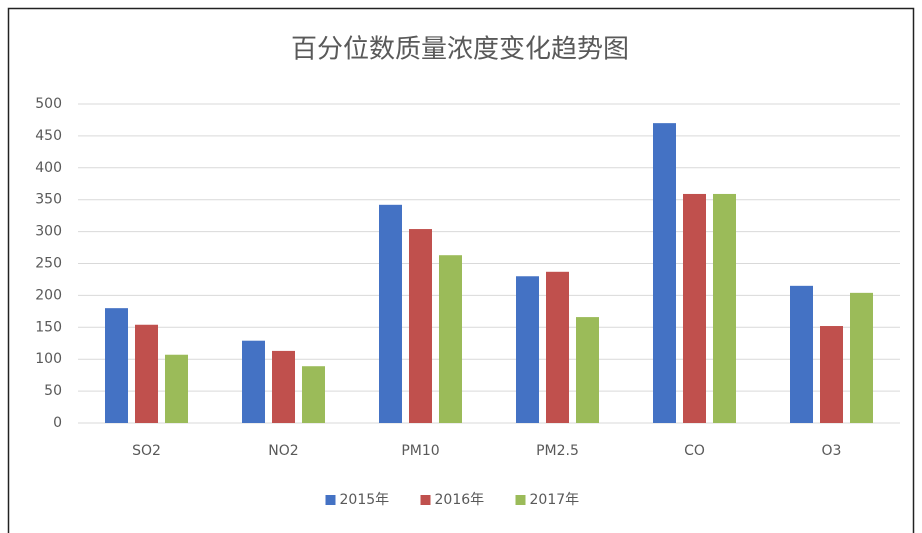 This screenshot has height=533, width=922. What do you see at coordinates (53, 391) in the screenshot?
I see `y-tick-label: 50` at bounding box center [53, 391].